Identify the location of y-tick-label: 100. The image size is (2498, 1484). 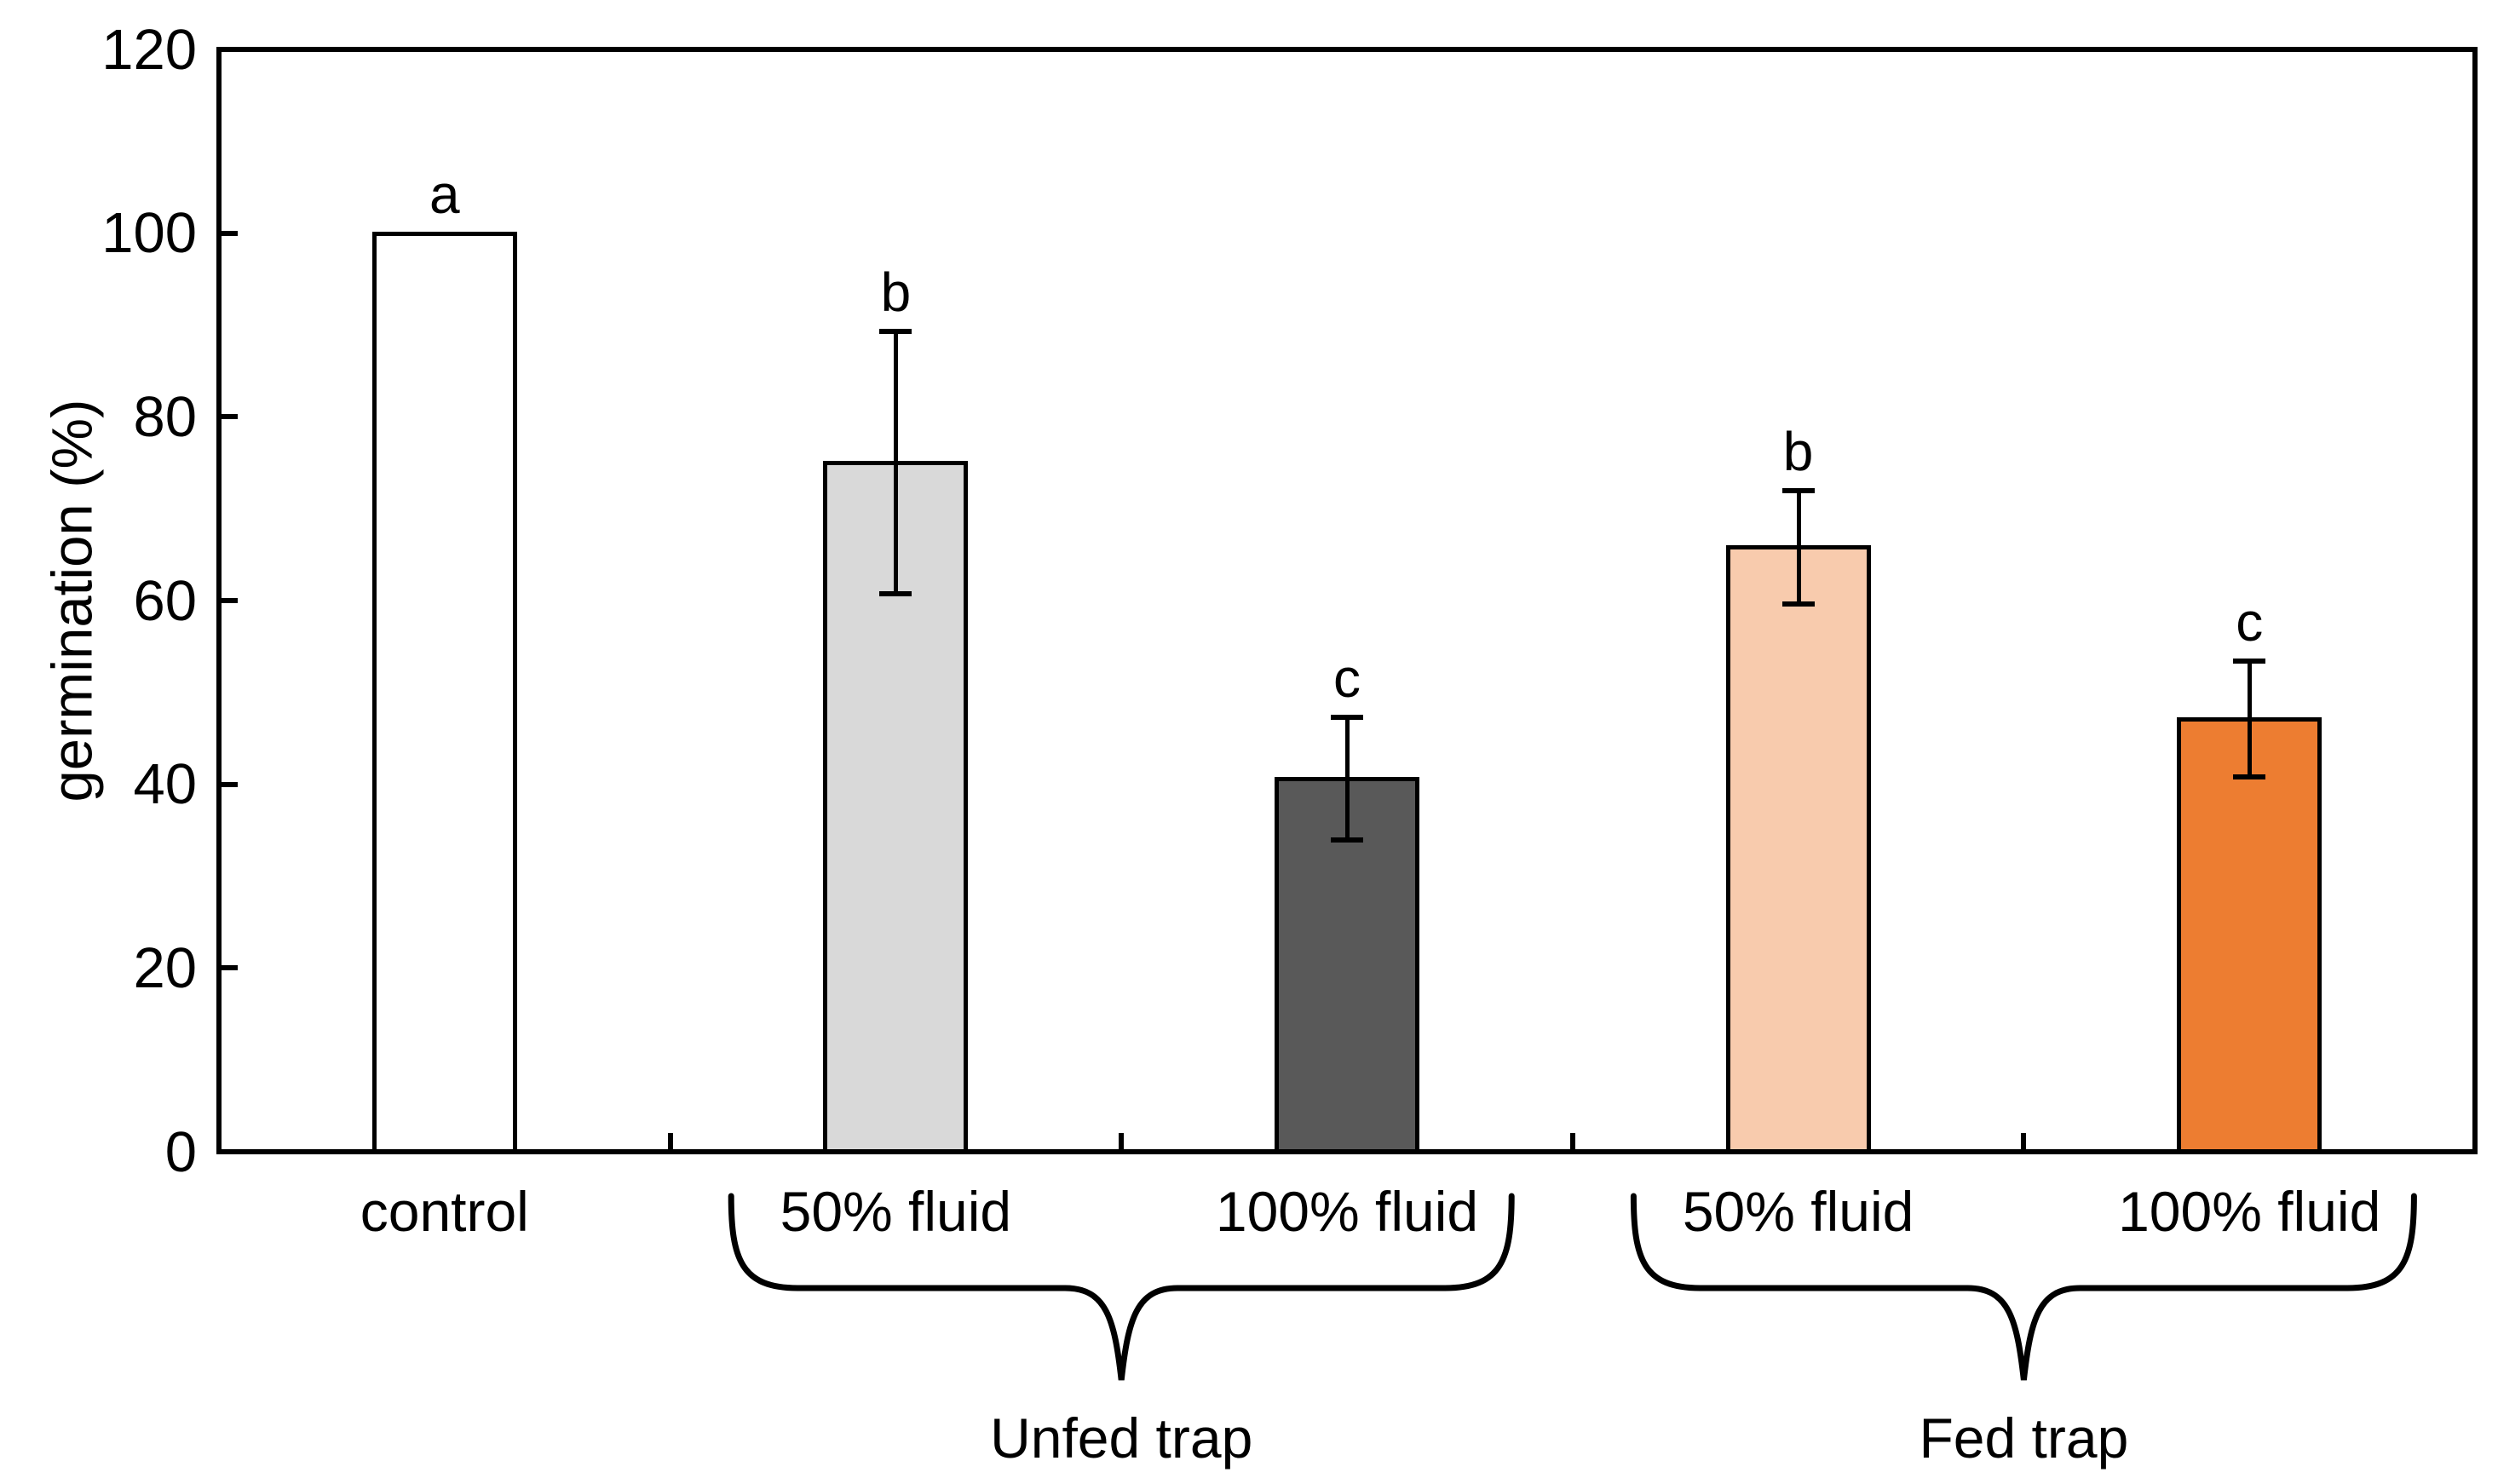
(149, 234).